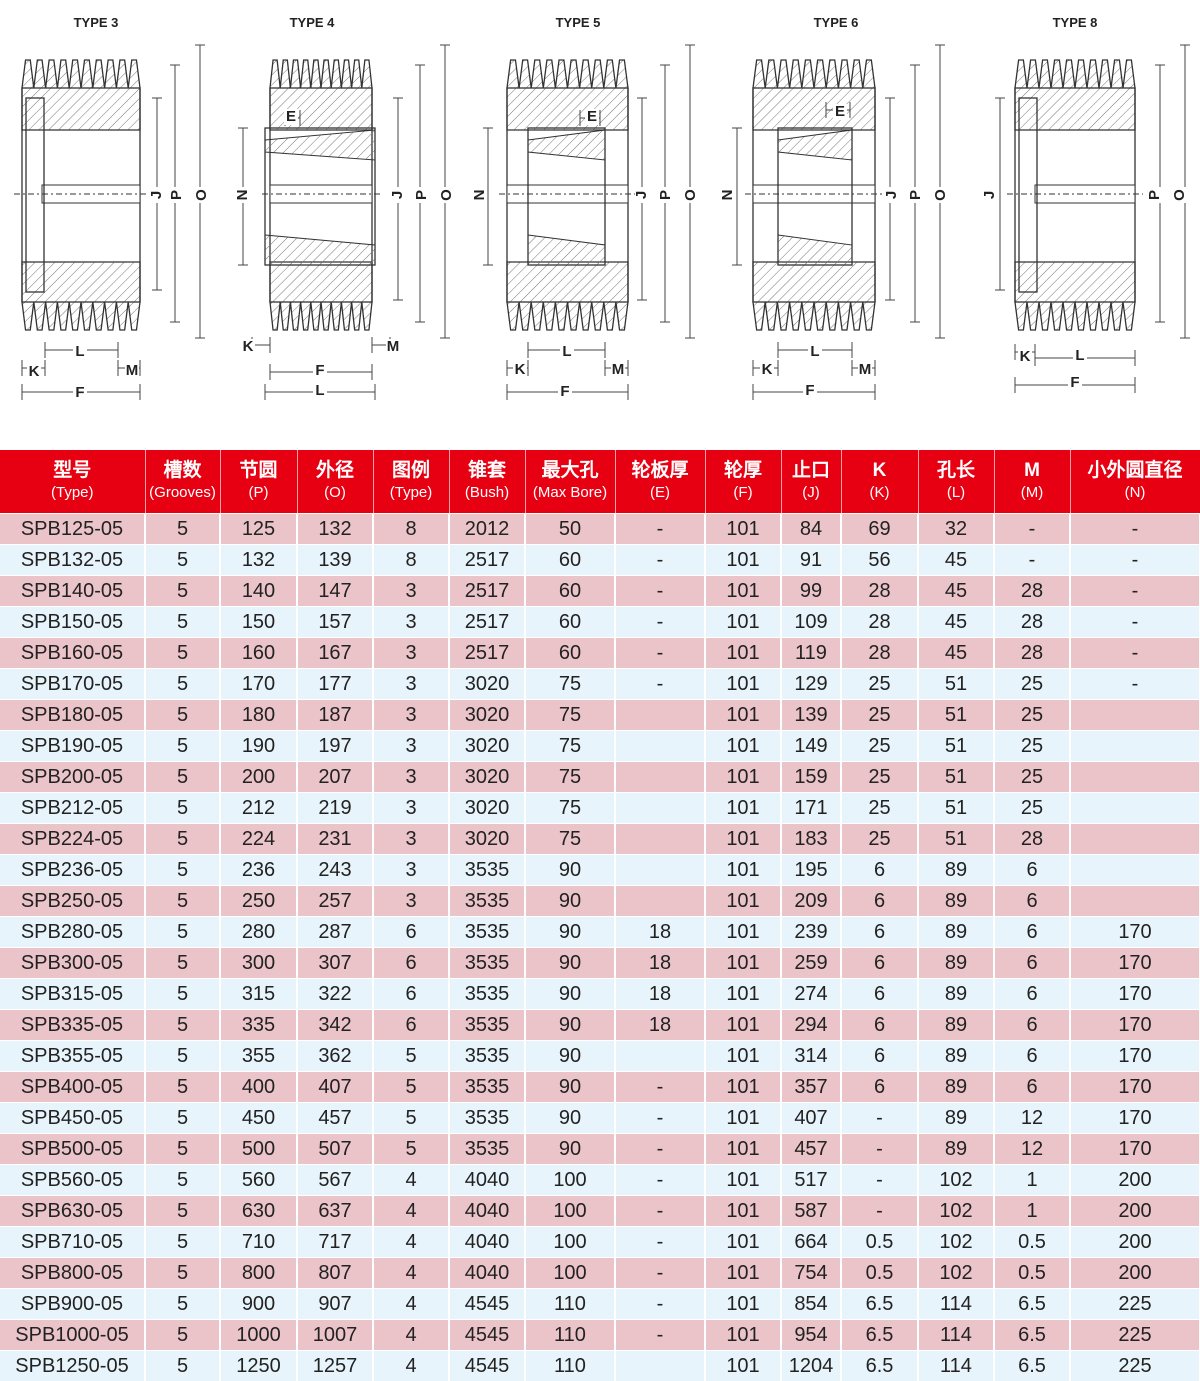 The image size is (1200, 1381). I want to click on dimension-label-f: F, so click(319, 370).